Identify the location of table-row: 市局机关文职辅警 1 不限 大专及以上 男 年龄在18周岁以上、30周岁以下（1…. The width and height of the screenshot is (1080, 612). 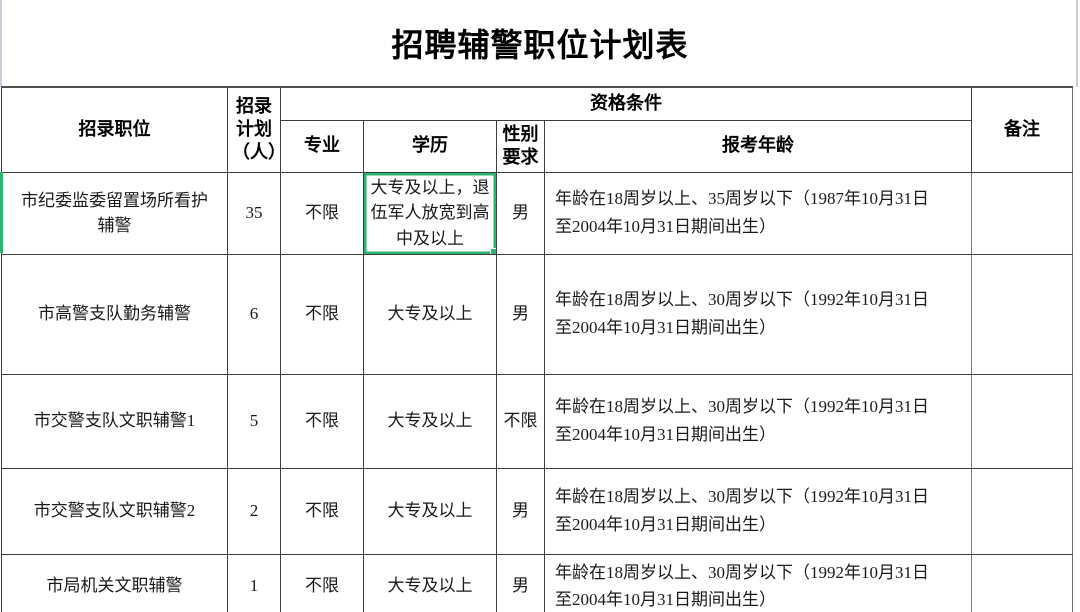
(537, 582).